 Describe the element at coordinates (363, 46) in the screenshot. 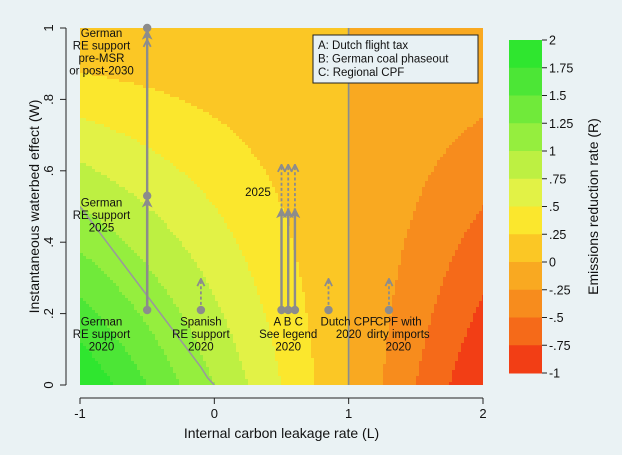

I see `legend-entry-0: A: Dutch flight tax` at that location.